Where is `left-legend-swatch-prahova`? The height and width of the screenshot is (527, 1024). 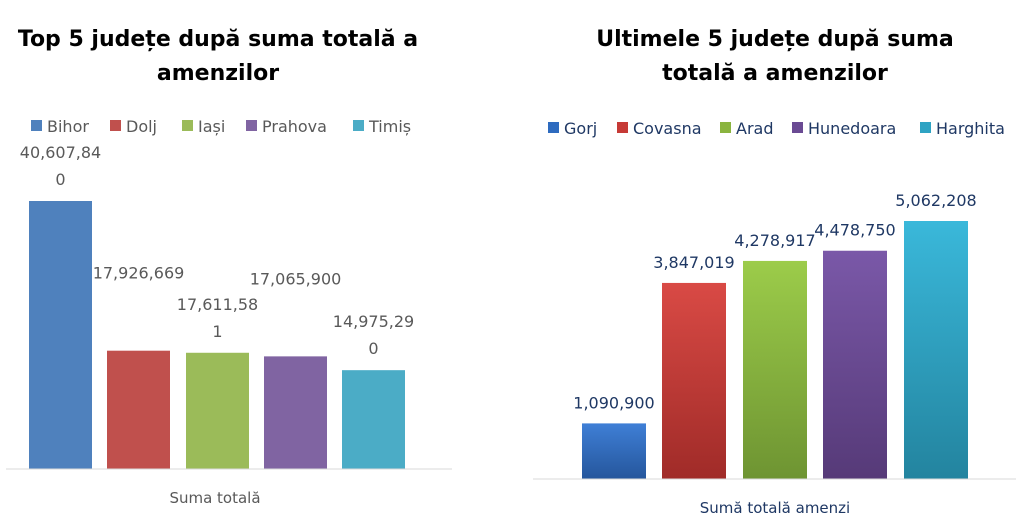 left-legend-swatch-prahova is located at coordinates (251, 125).